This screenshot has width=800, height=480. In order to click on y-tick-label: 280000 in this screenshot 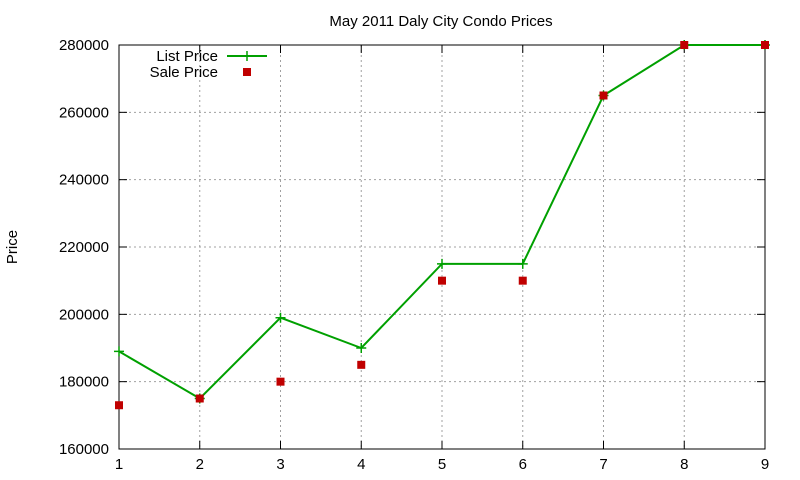, I will do `click(84, 45)`.